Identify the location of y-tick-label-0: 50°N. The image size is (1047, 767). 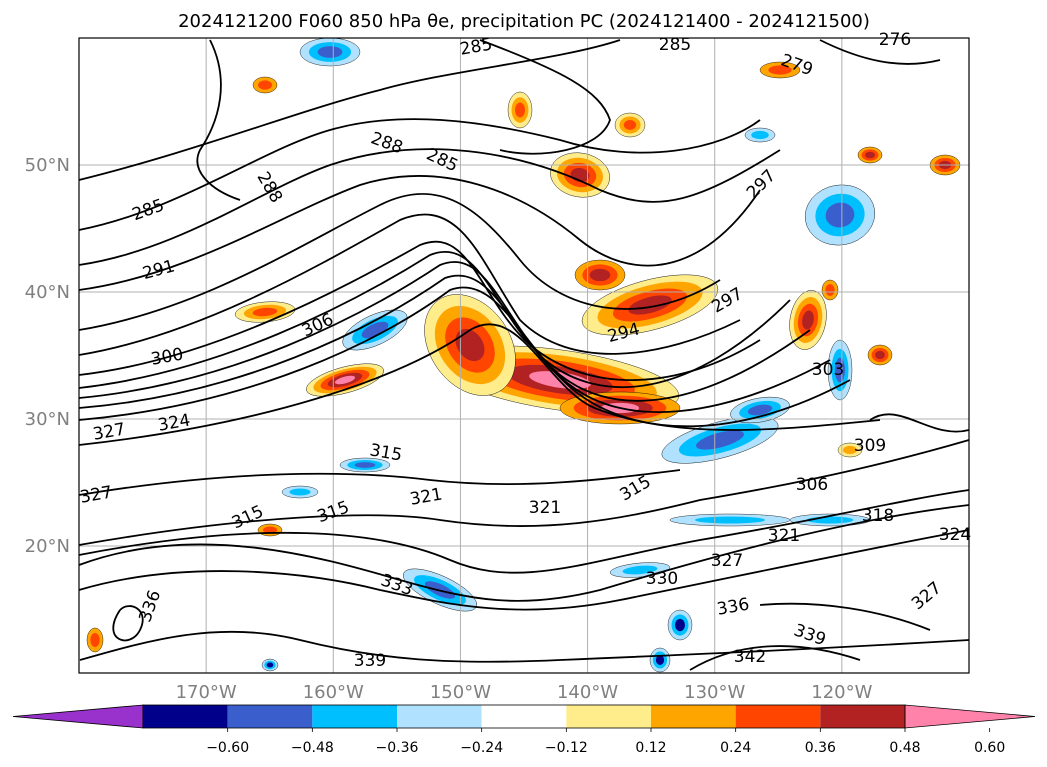
(47, 165).